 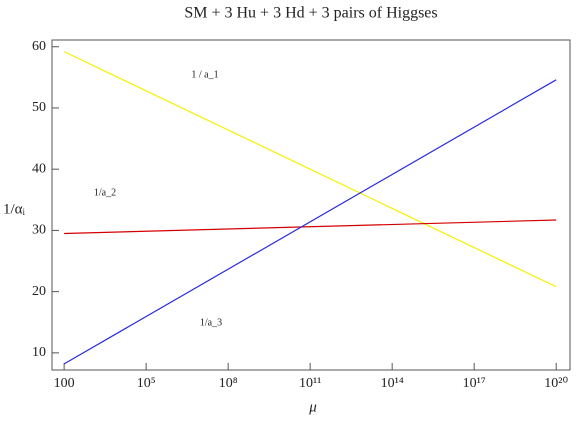 I want to click on y-tick-label: 40, so click(x=39, y=168).